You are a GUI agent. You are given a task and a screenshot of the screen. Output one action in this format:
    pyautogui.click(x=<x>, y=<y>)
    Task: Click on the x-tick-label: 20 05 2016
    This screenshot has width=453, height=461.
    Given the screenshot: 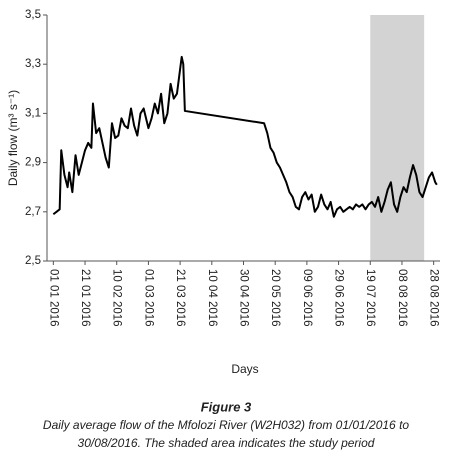 What is the action you would take?
    pyautogui.click(x=275, y=298)
    